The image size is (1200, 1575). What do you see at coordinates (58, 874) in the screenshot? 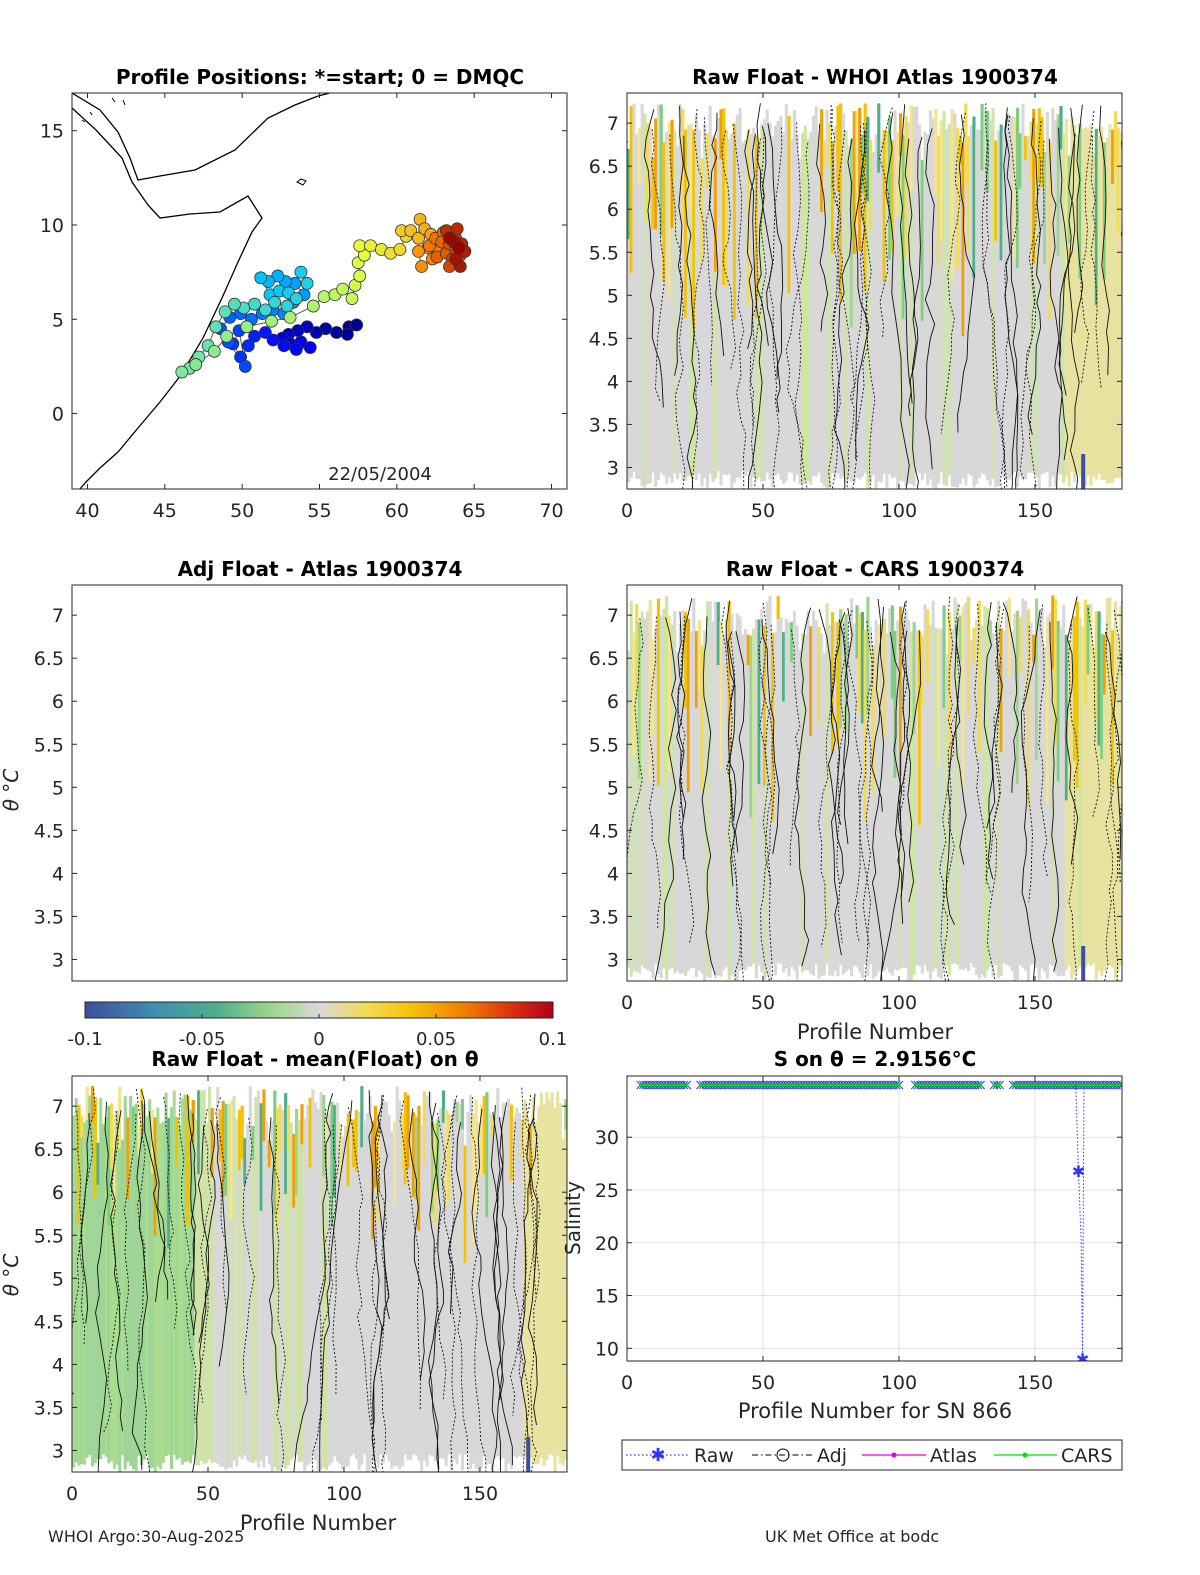
I see `adj-ytick-label: 4` at bounding box center [58, 874].